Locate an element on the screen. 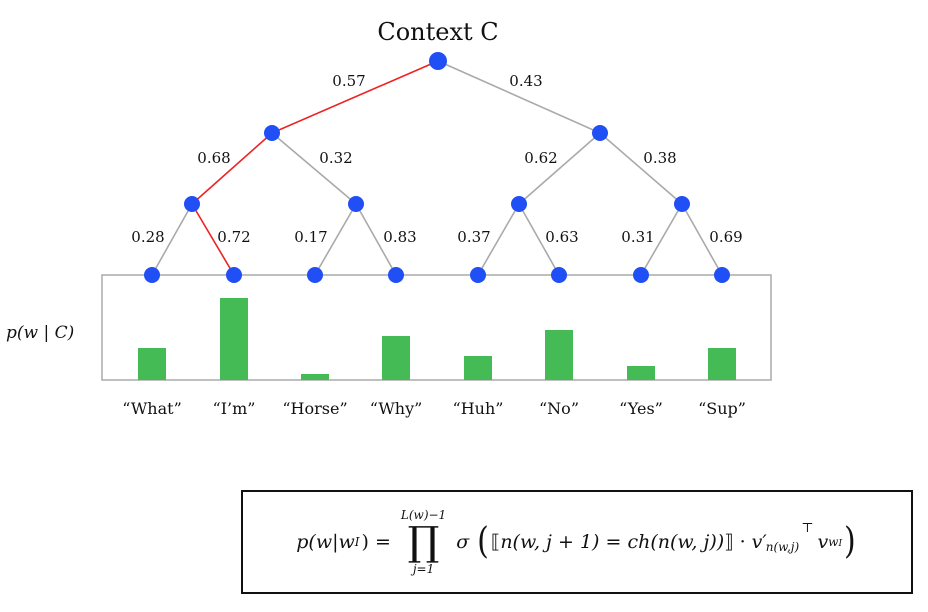 The image size is (928, 612). bar-sup is located at coordinates (722, 364).